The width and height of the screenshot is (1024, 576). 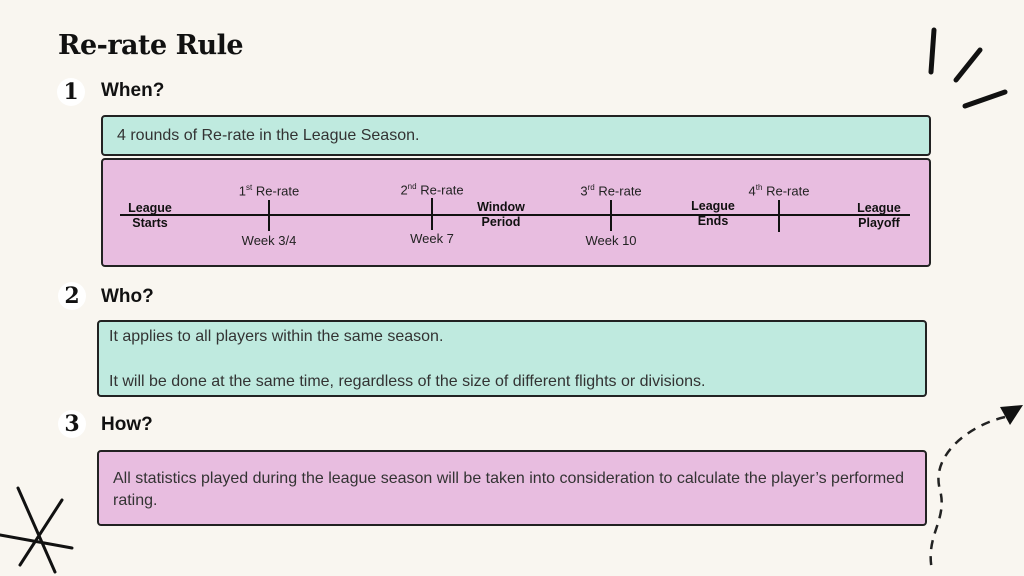 What do you see at coordinates (150, 215) in the screenshot?
I see `phase-league-starts: League Starts` at bounding box center [150, 215].